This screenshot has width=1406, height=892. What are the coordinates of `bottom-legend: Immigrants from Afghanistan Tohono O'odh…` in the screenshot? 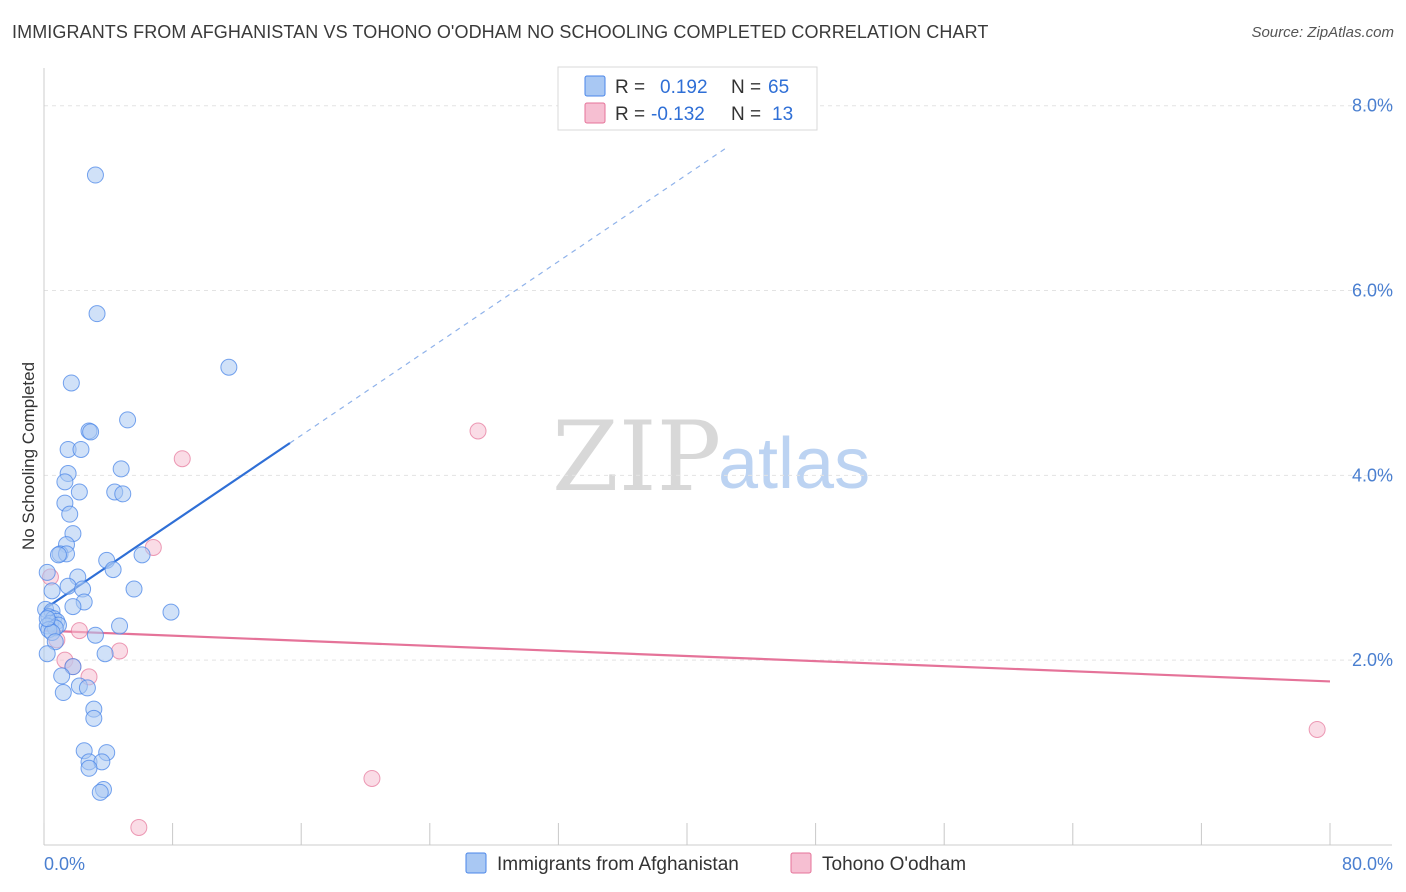 It's located at (715, 863).